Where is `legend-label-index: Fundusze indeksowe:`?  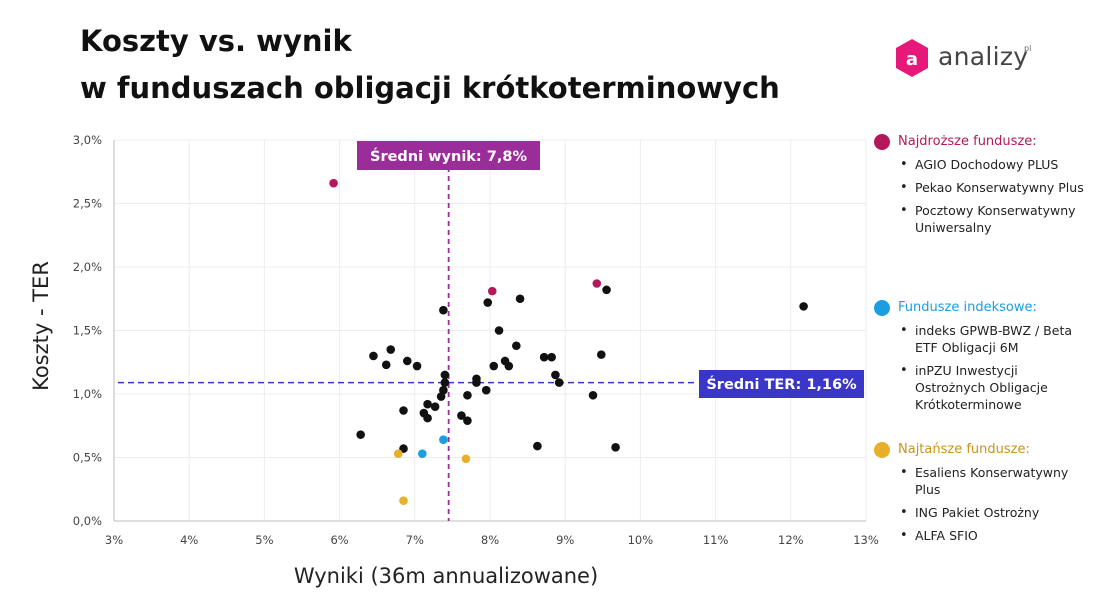 legend-label-index: Fundusze indeksowe: is located at coordinates (967, 307).